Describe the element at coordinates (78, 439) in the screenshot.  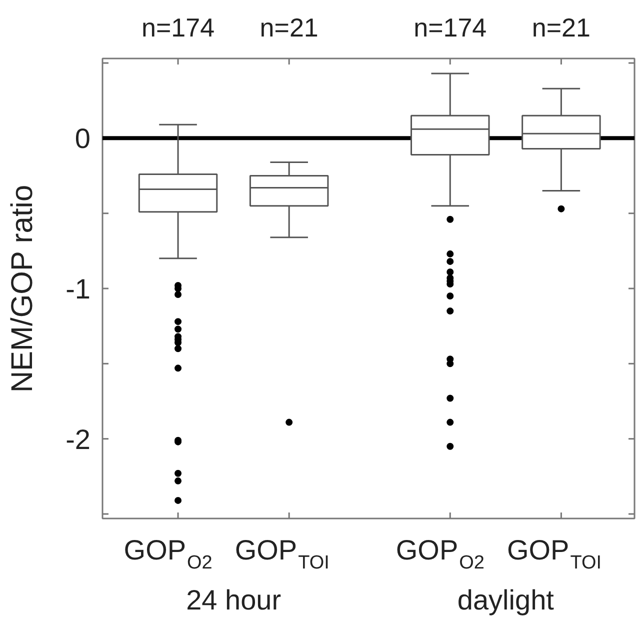
I see `y-tick-label: -2` at that location.